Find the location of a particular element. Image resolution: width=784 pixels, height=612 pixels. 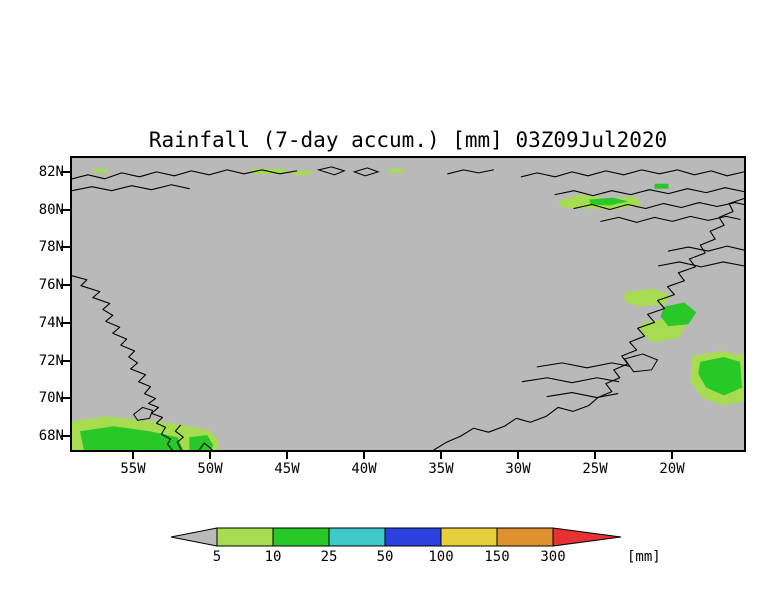

colorbar-label-100: 100 is located at coordinates (441, 557).